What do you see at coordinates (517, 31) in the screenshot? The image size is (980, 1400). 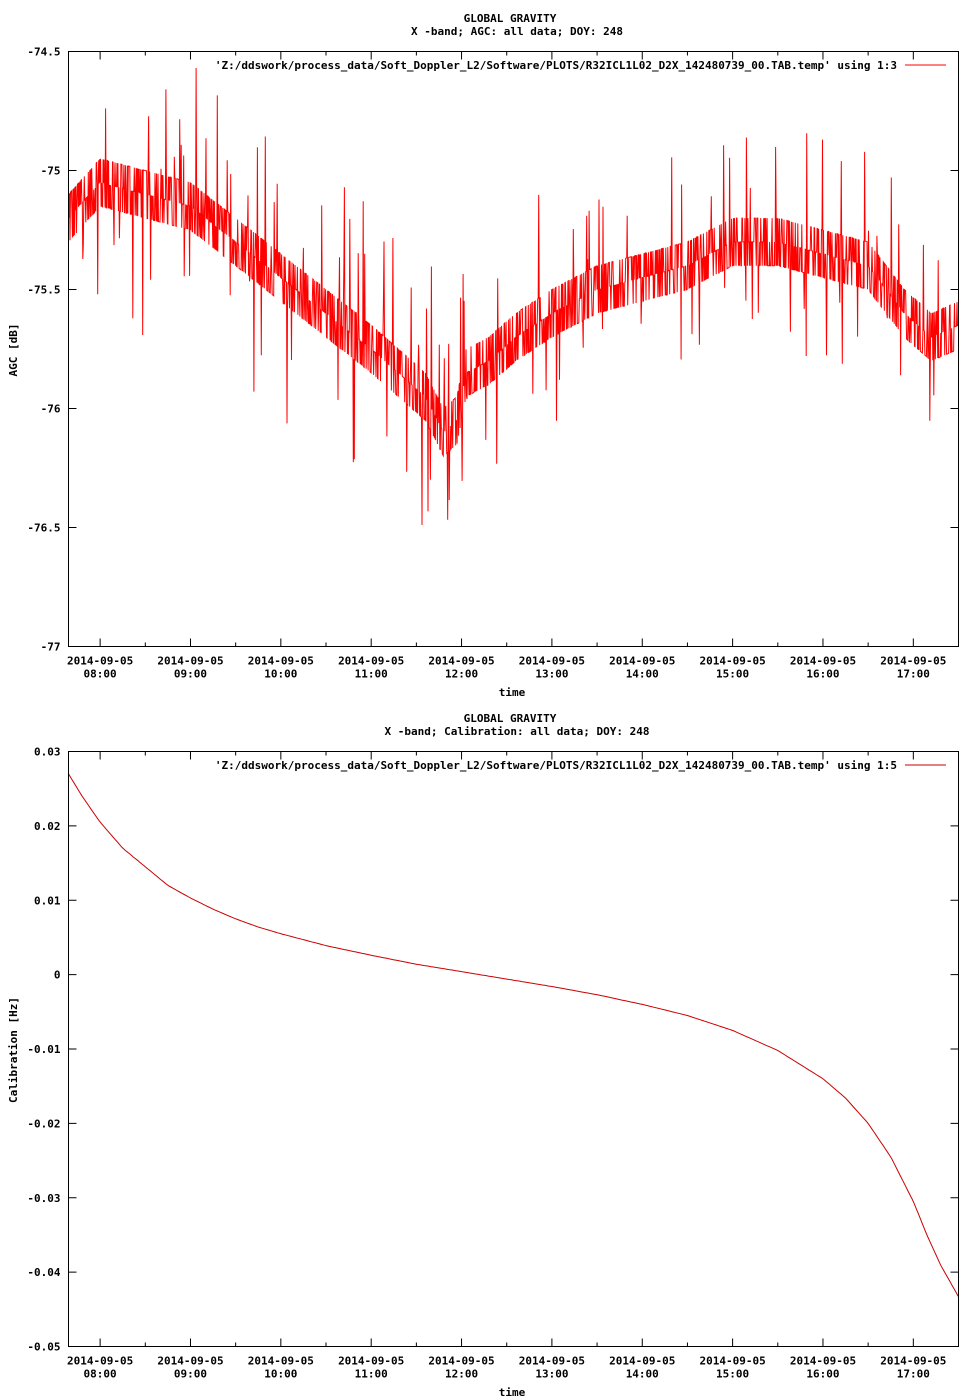 I see `chart-subtitle: X -band; AGC: all data; DOY: 248` at bounding box center [517, 31].